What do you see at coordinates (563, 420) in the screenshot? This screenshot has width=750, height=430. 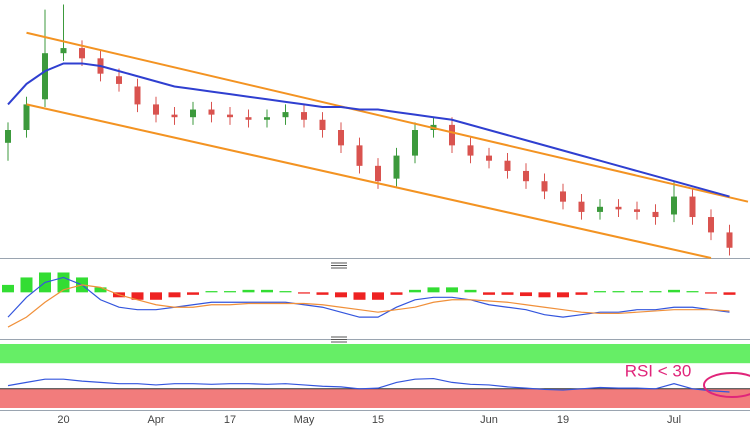 I see `x-tick-label: 19` at bounding box center [563, 420].